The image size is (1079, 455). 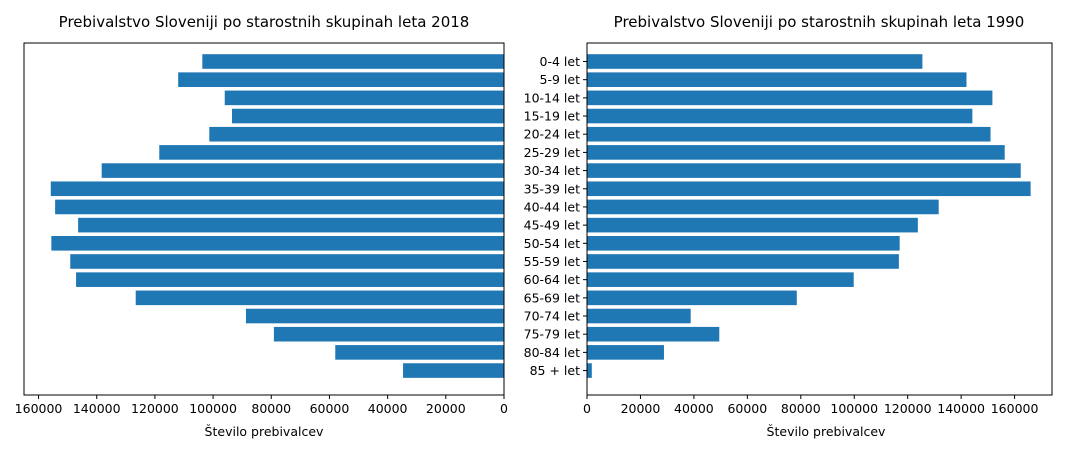 What do you see at coordinates (271, 408) in the screenshot?
I see `chart-2018-x-tick-label: 80000` at bounding box center [271, 408].